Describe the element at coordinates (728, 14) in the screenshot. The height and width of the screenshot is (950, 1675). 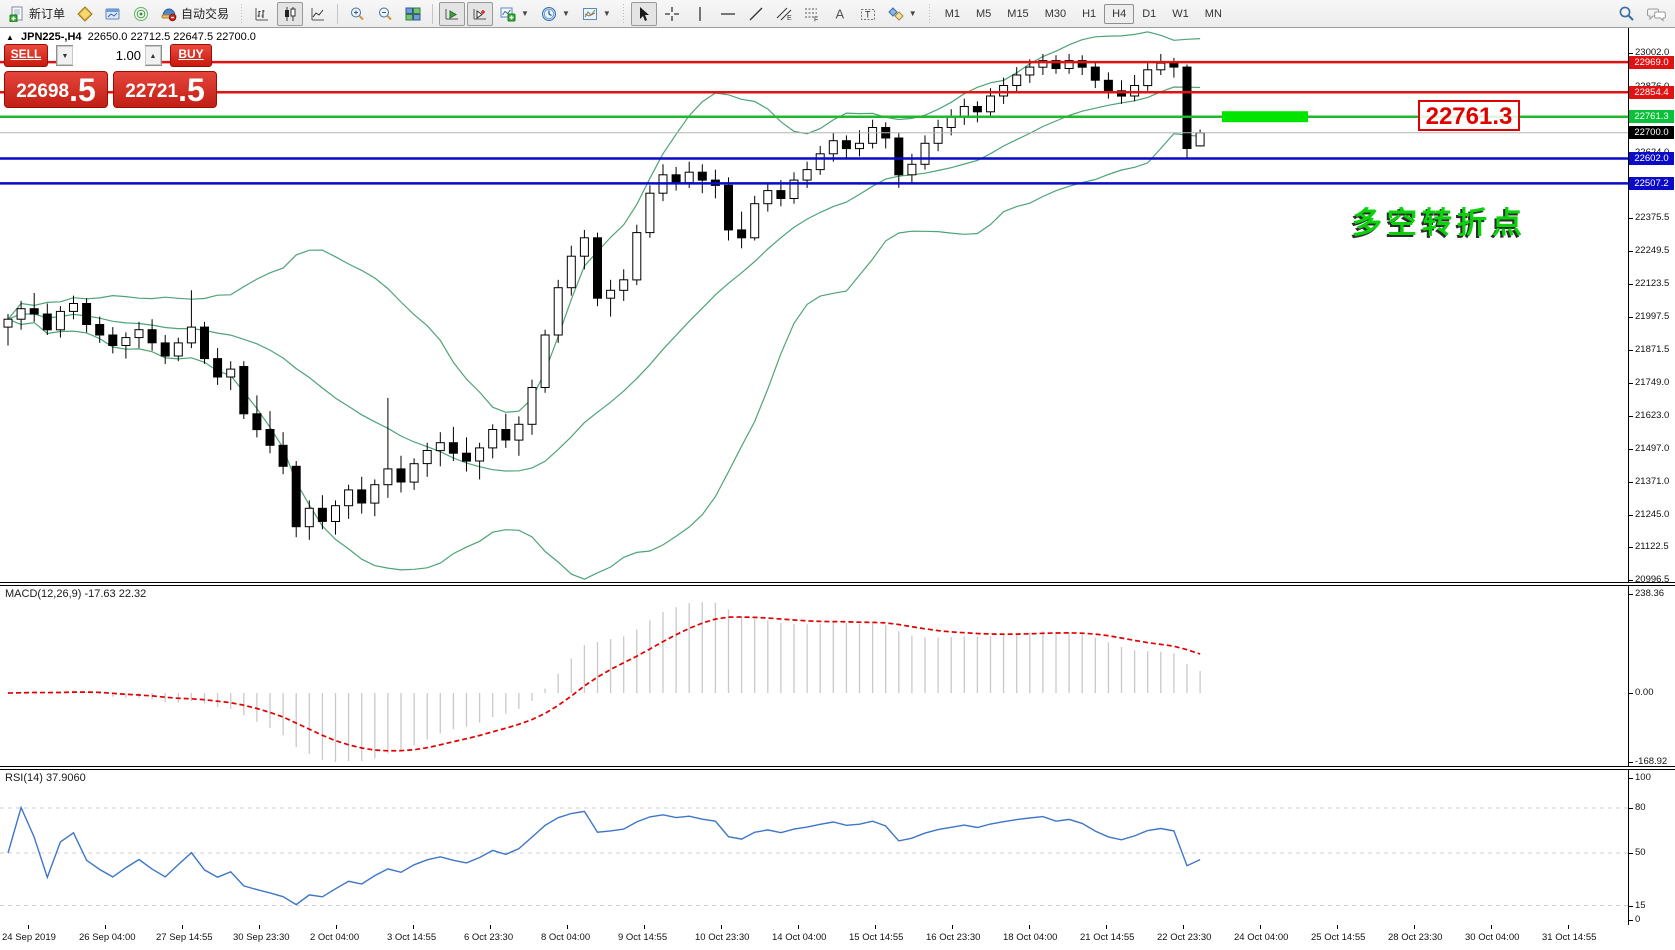
I see `horizontal-line-tool-button` at that location.